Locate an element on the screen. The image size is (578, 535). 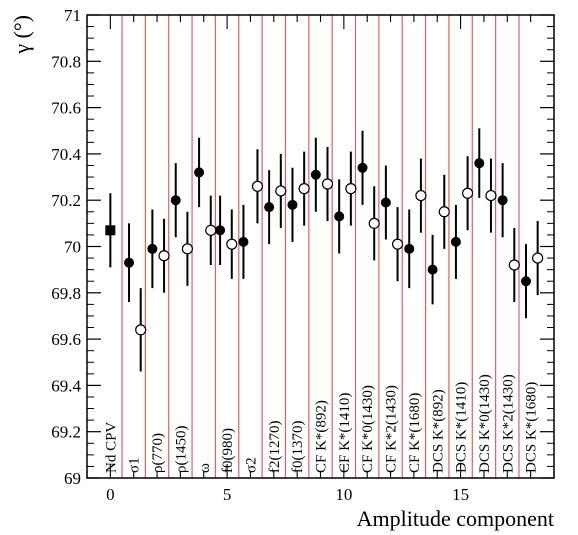
x-tick-label: 5 is located at coordinates (227, 494).